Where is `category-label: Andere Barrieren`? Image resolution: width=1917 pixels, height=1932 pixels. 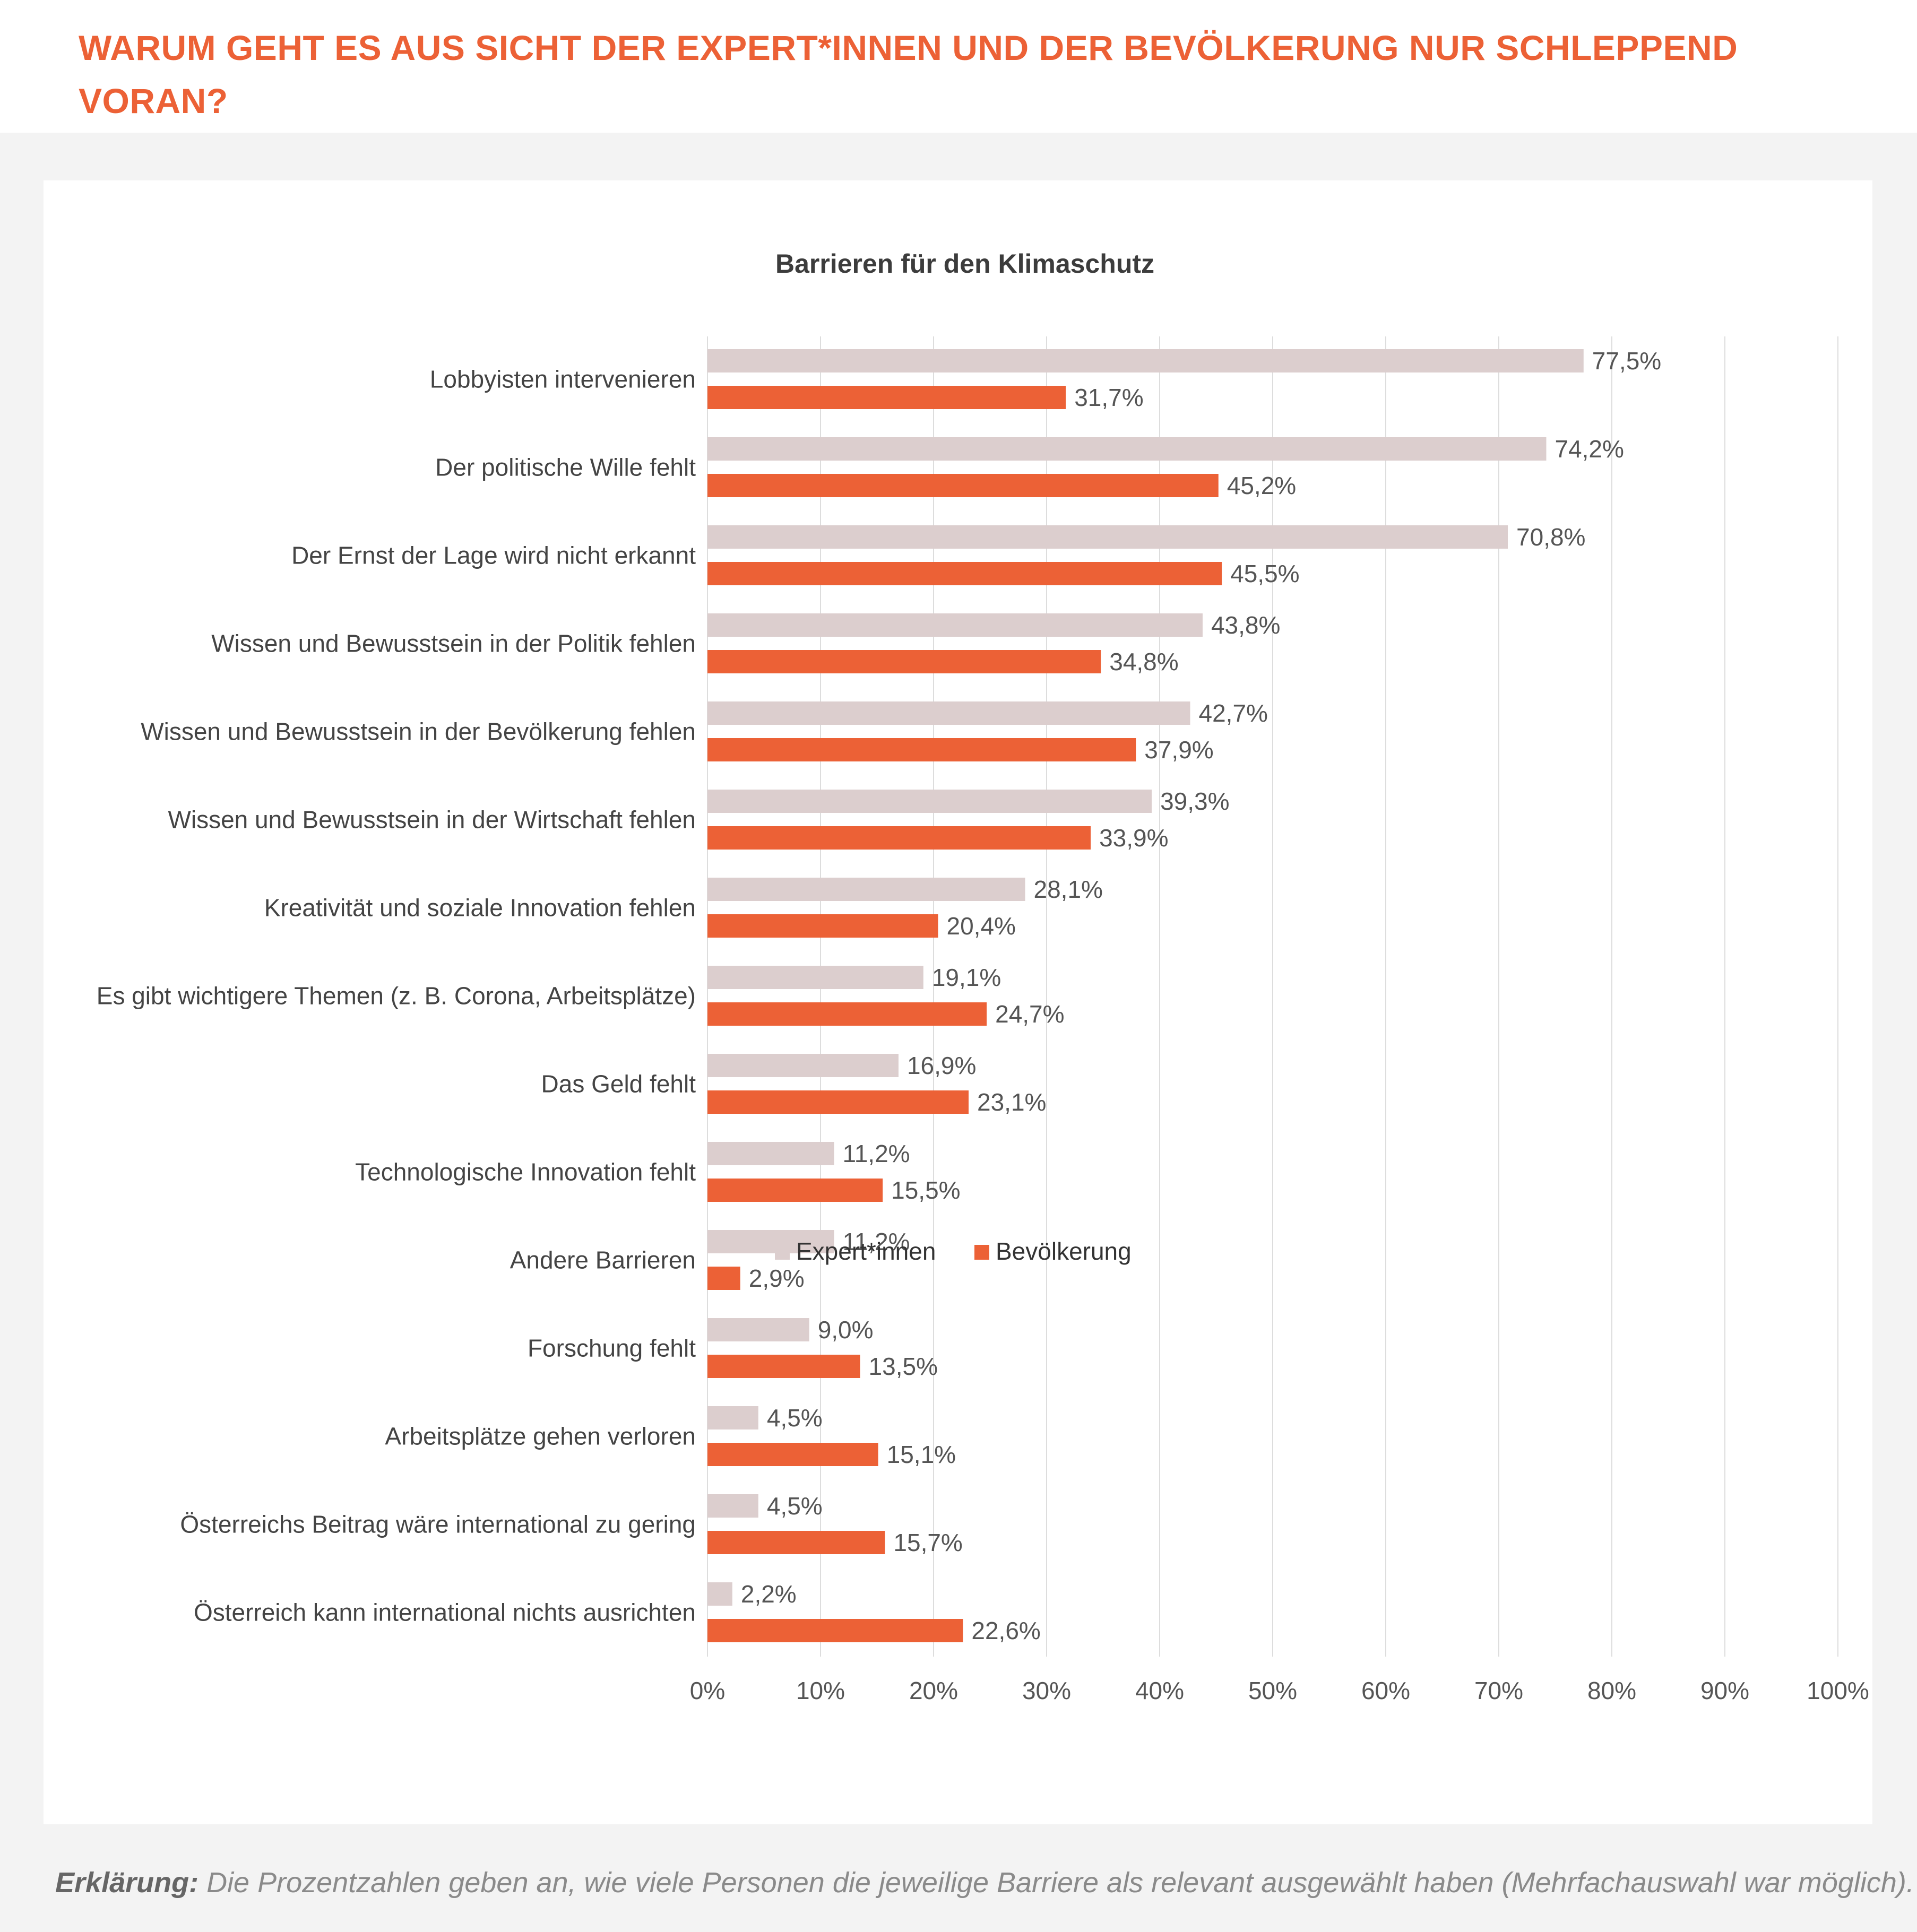 category-label: Andere Barrieren is located at coordinates (603, 1260).